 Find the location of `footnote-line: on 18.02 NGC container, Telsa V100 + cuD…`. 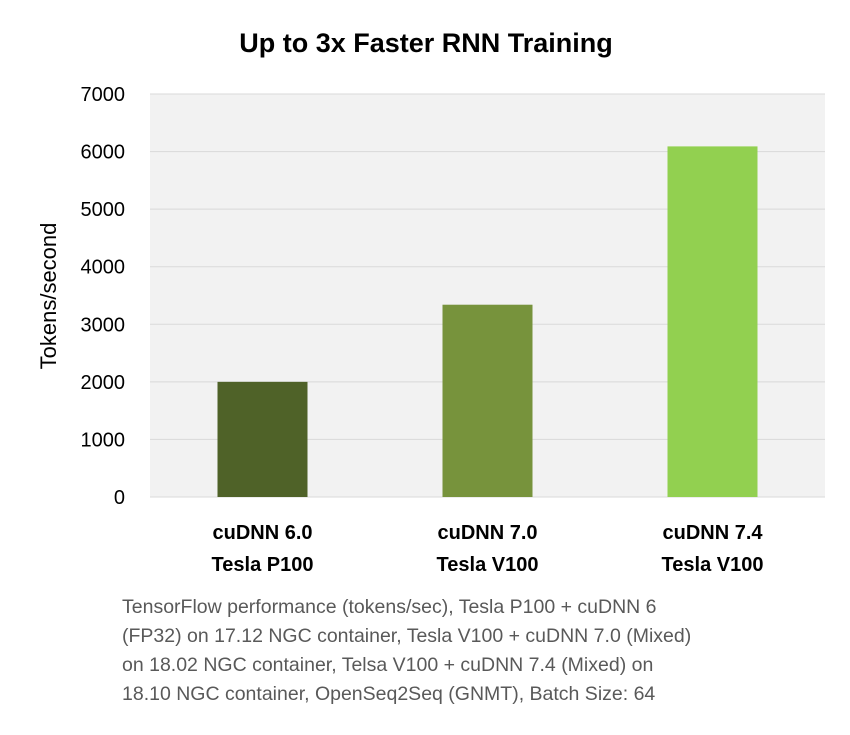

footnote-line: on 18.02 NGC container, Telsa V100 + cuD… is located at coordinates (388, 665).